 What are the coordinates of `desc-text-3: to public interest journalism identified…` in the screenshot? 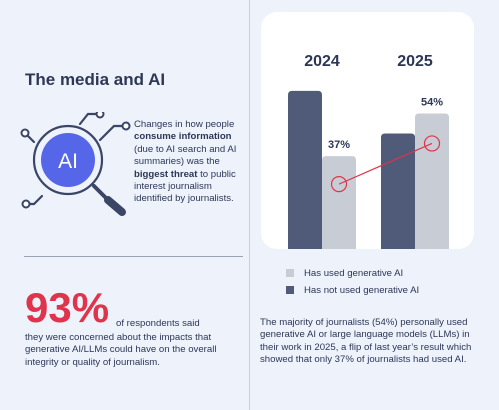 It's located at (185, 186).